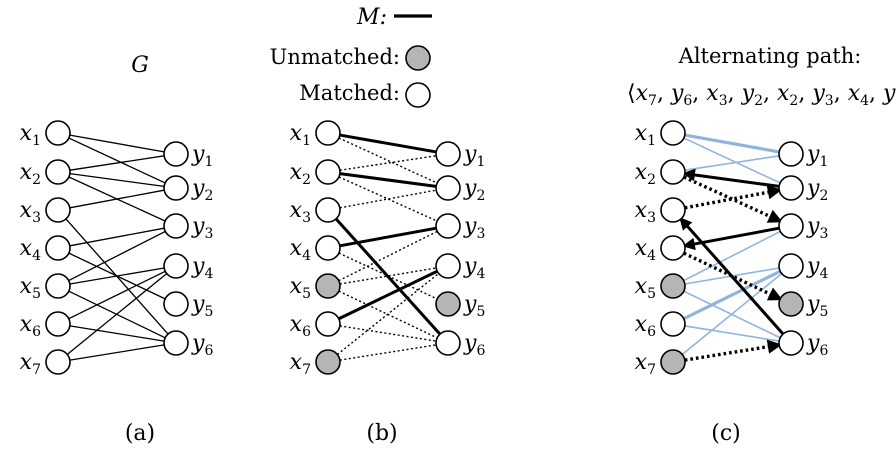 This screenshot has width=896, height=449. Describe the element at coordinates (732, 163) in the screenshot. I see `edge-x2-y1` at that location.